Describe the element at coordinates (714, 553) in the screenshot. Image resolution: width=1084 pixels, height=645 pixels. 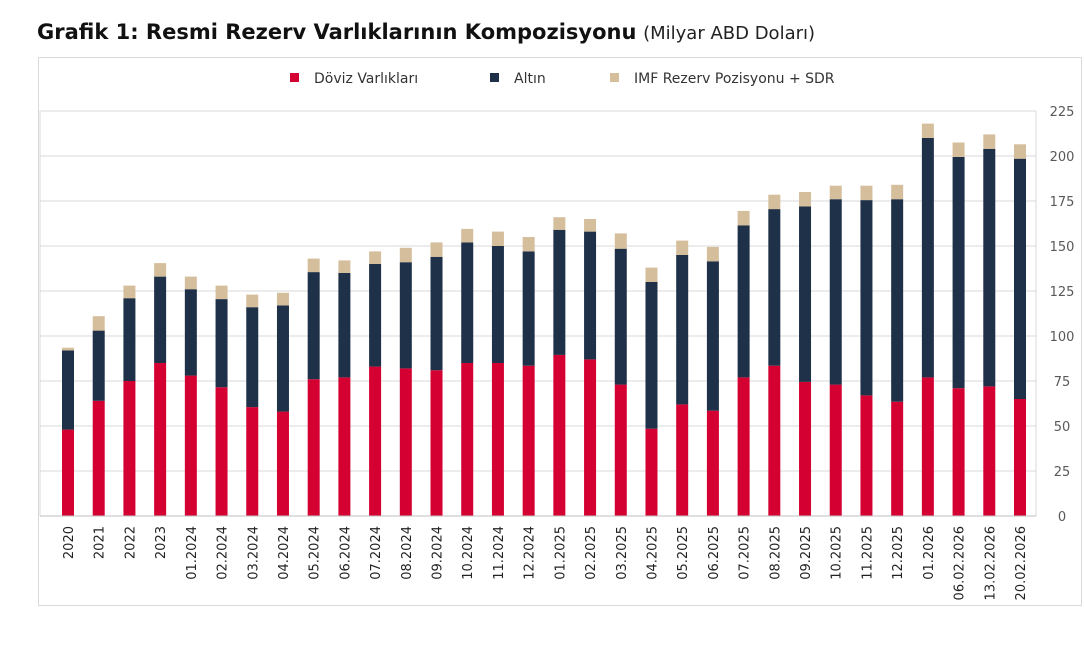
I see `x-tick-label: 06.2025` at that location.